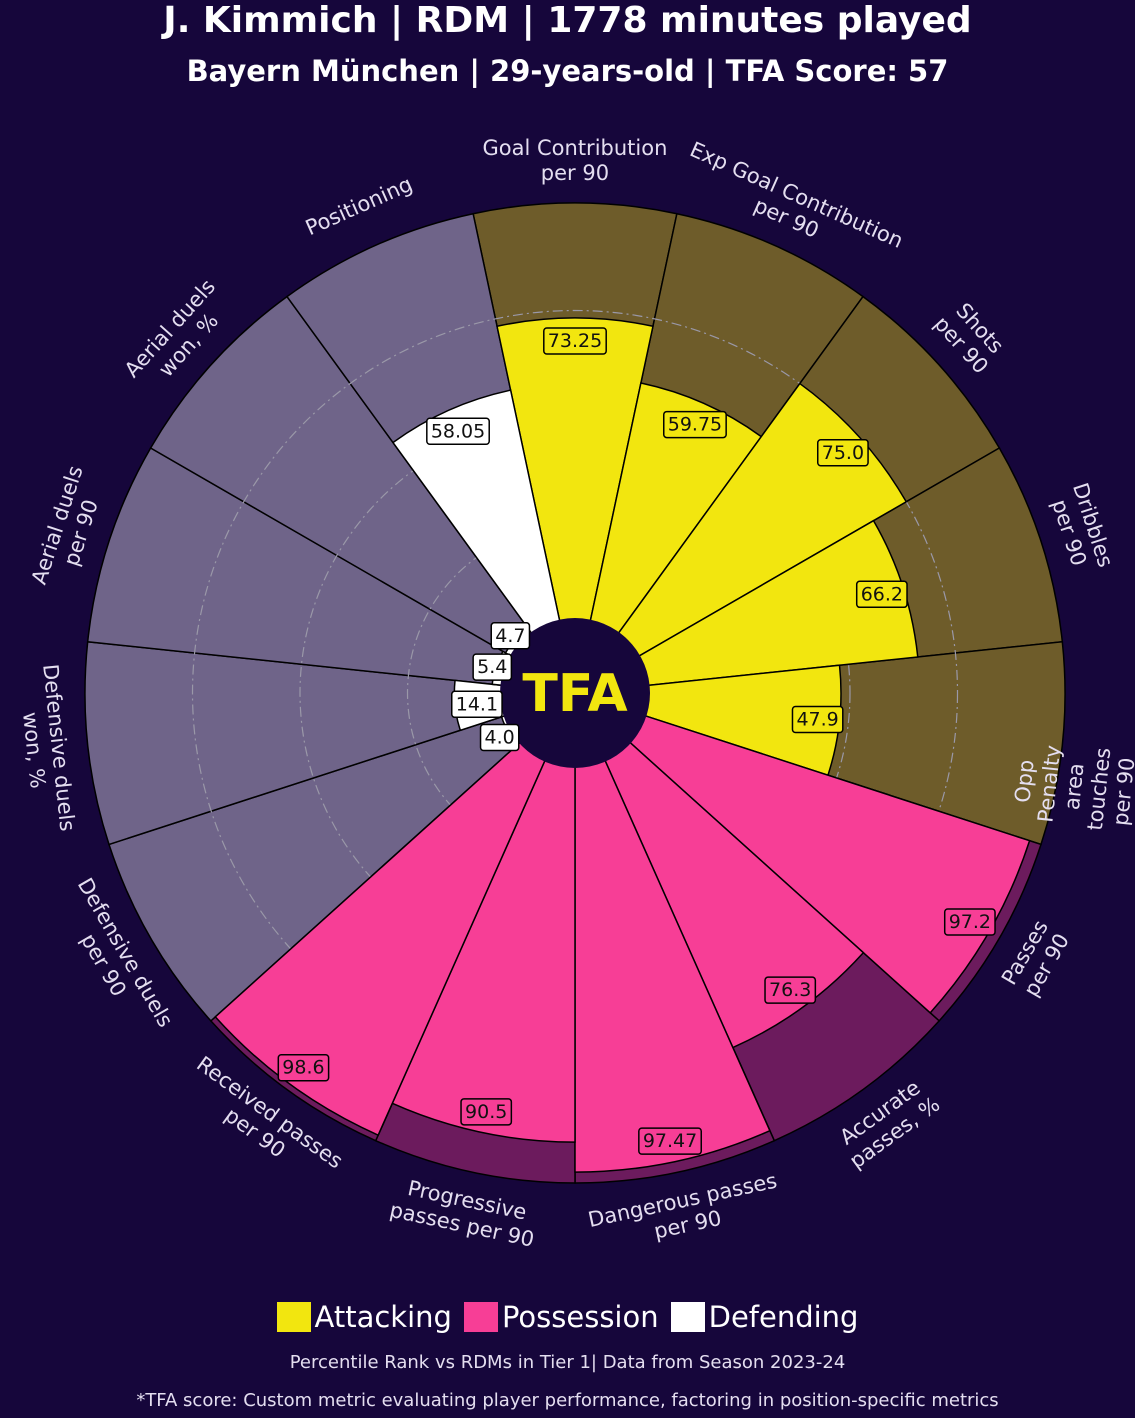 Image resolution: width=1135 pixels, height=1418 pixels. I want to click on value-label-text: 90.5, so click(486, 1112).